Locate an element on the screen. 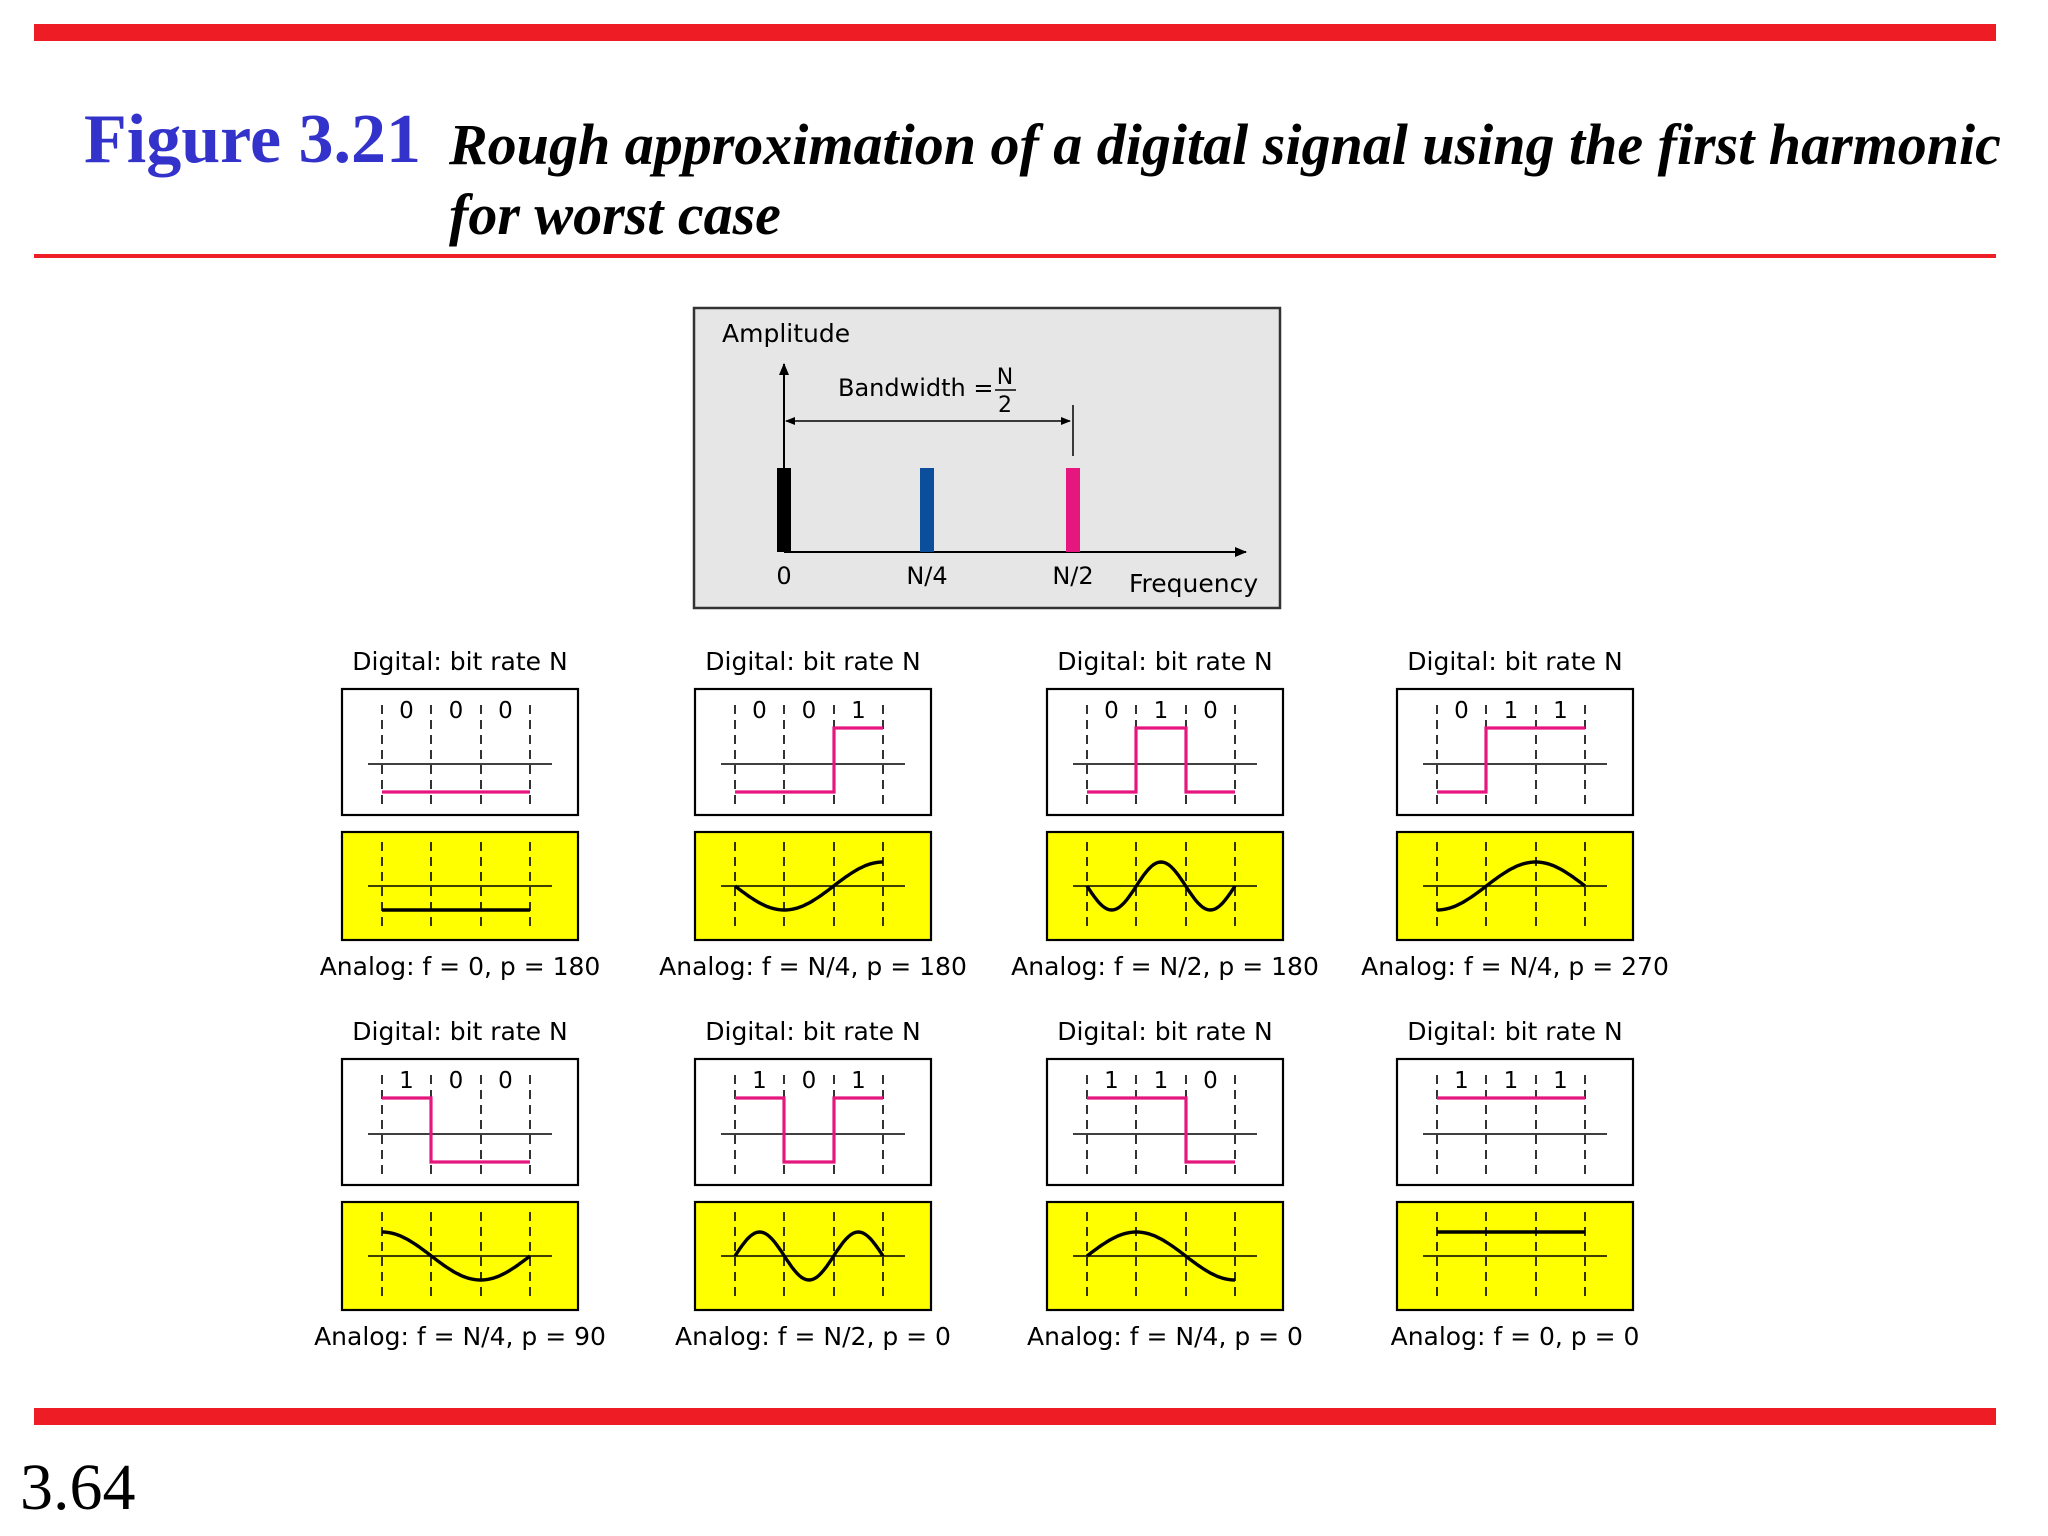 This screenshot has width=2048, height=1536. x-axis-label: Frequency is located at coordinates (1193, 583).